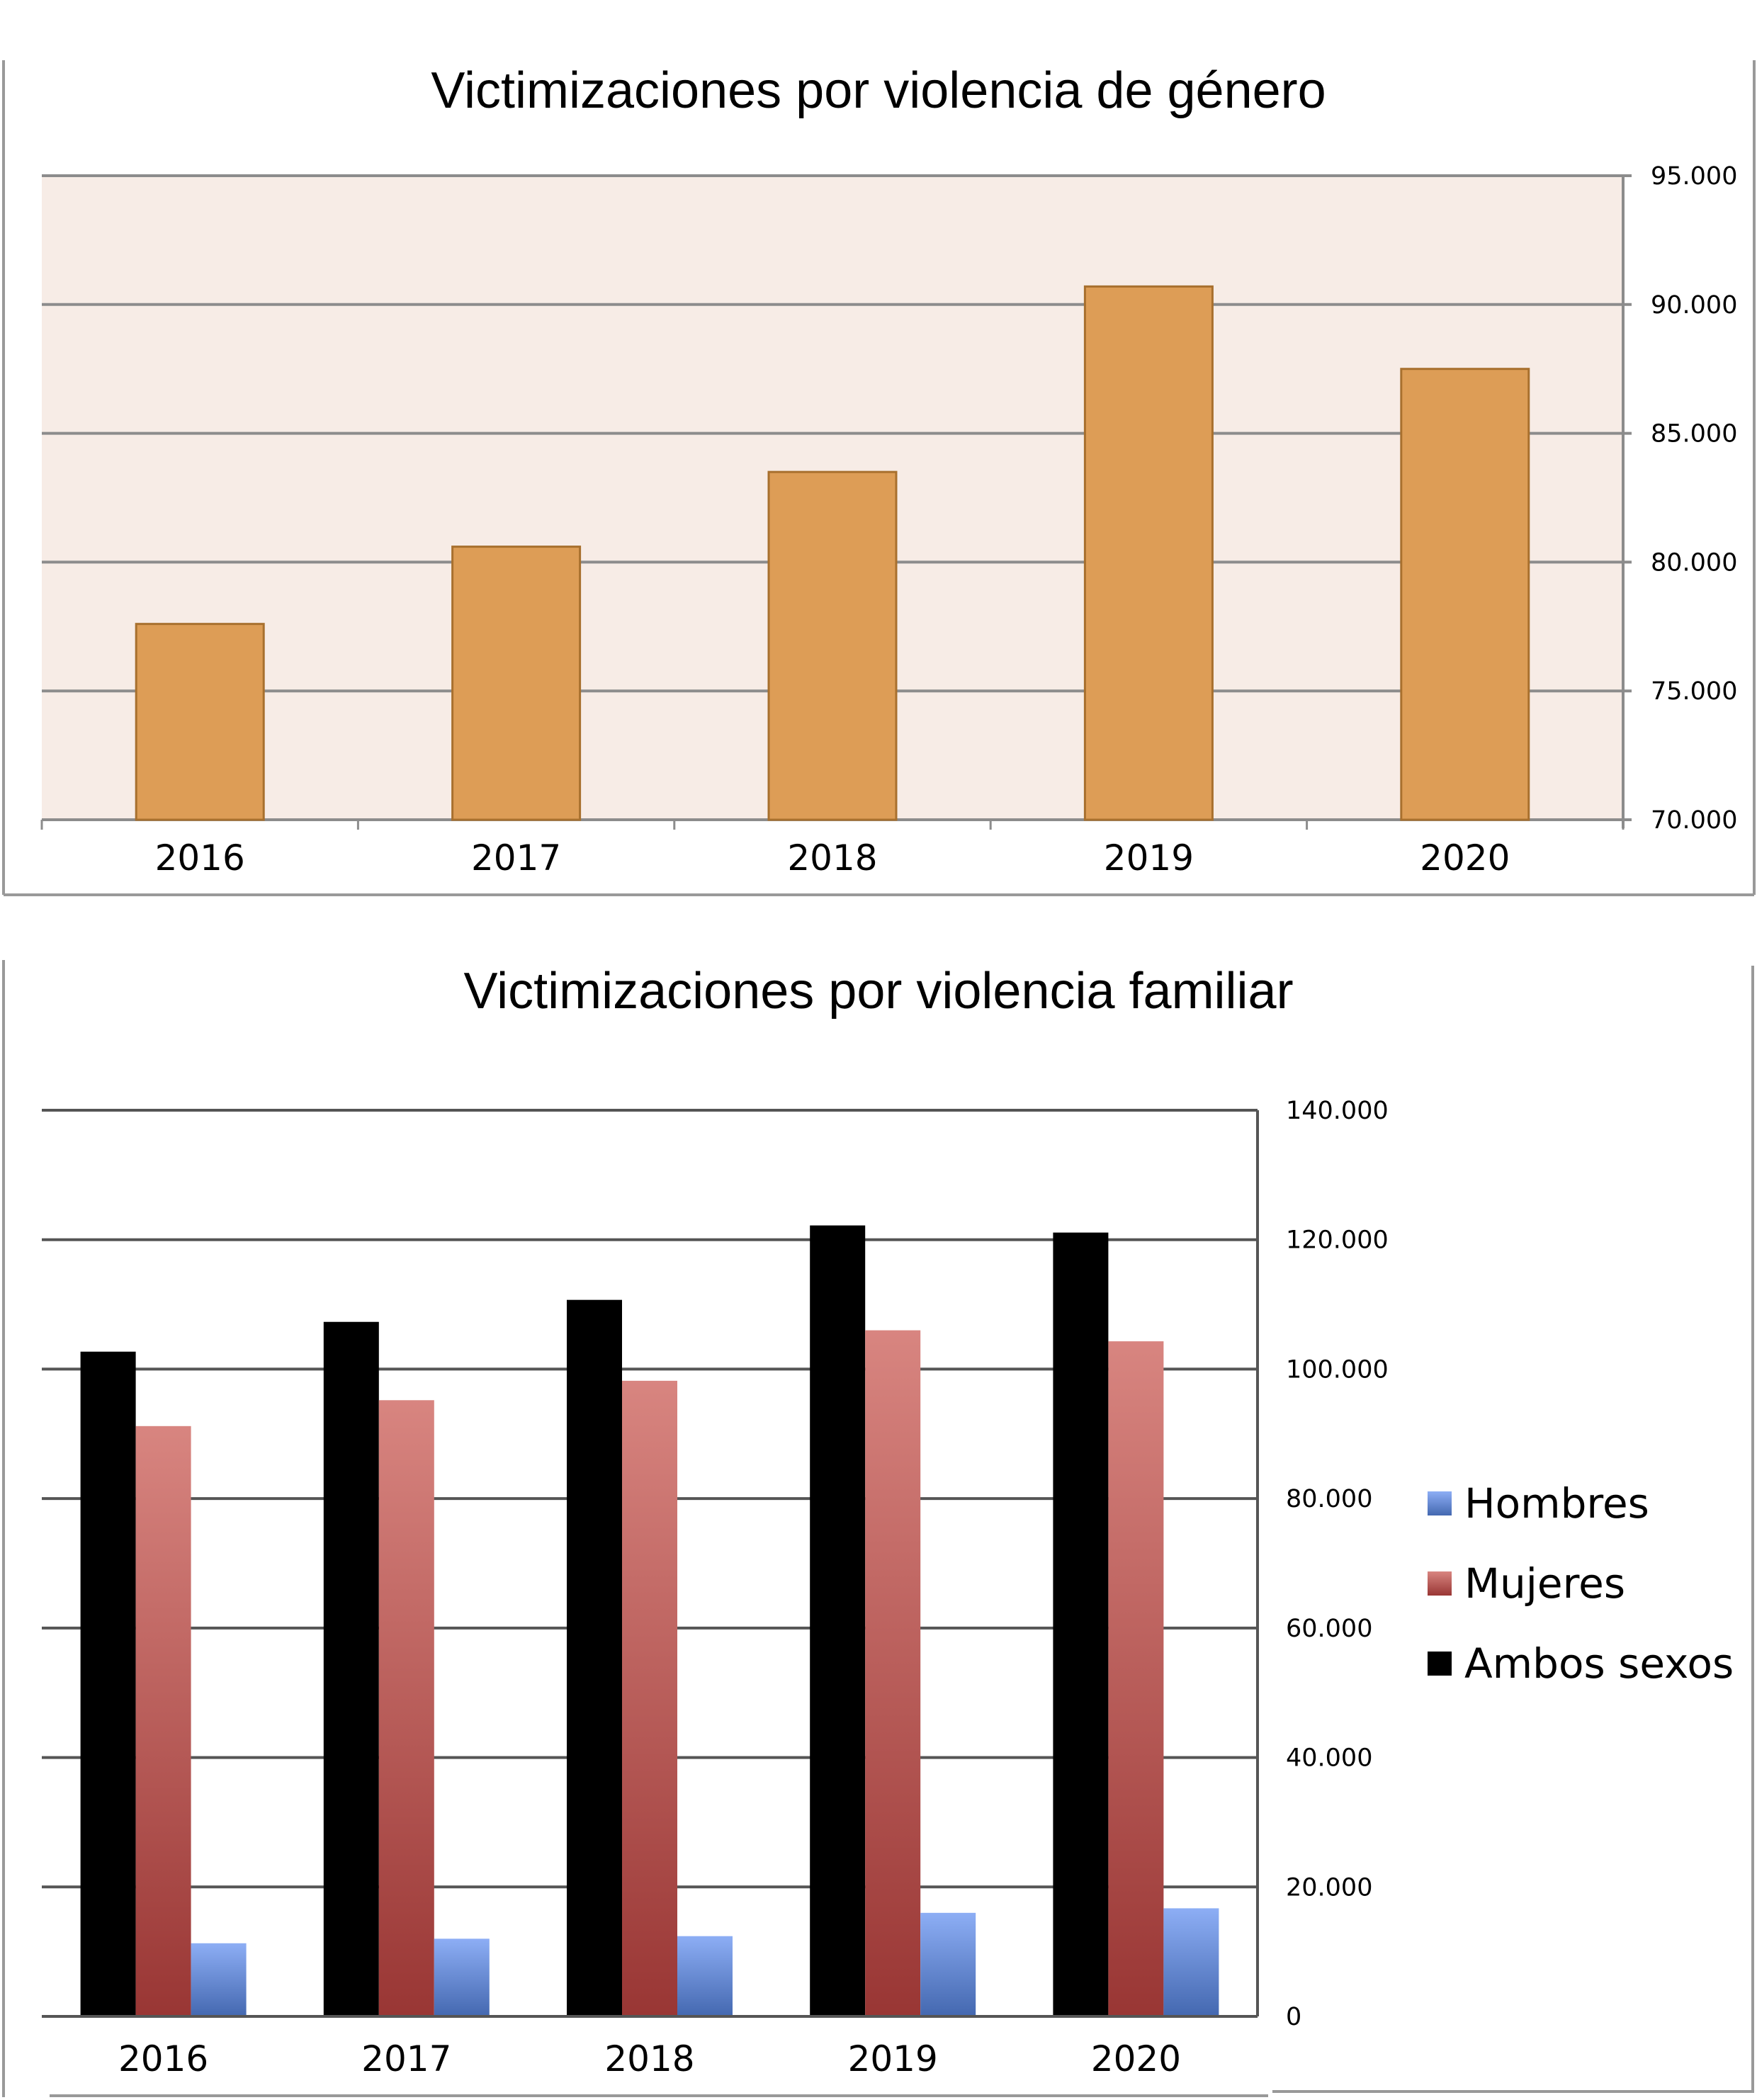 The width and height of the screenshot is (1757, 2100). What do you see at coordinates (462, 1977) in the screenshot?
I see `bar-hombres-2017` at bounding box center [462, 1977].